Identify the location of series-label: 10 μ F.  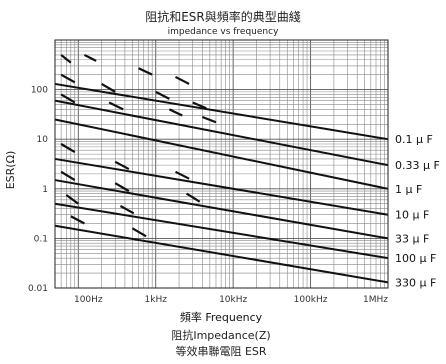
(412, 215).